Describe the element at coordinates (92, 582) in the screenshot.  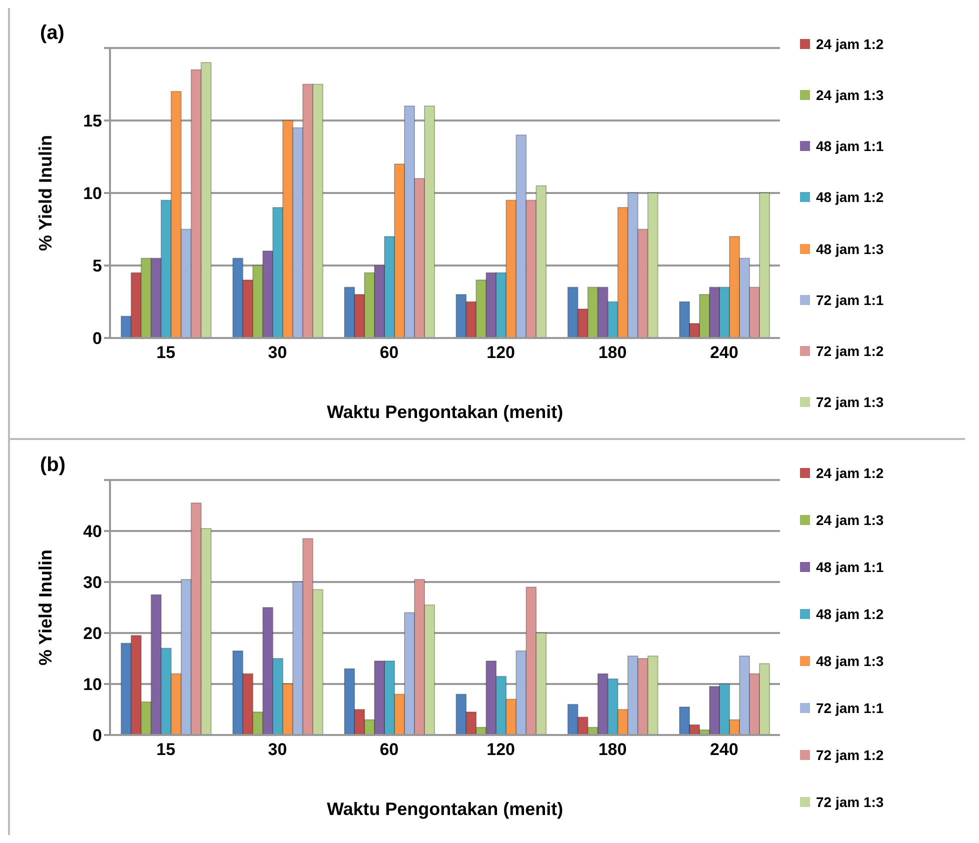
I see `y-tick-label: 30` at that location.